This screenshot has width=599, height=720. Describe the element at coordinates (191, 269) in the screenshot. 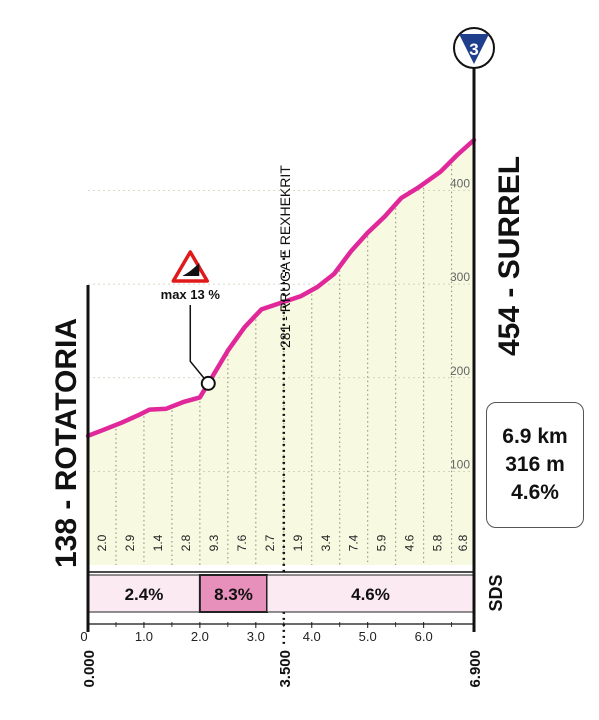

I see `steep-slope-icon` at that location.